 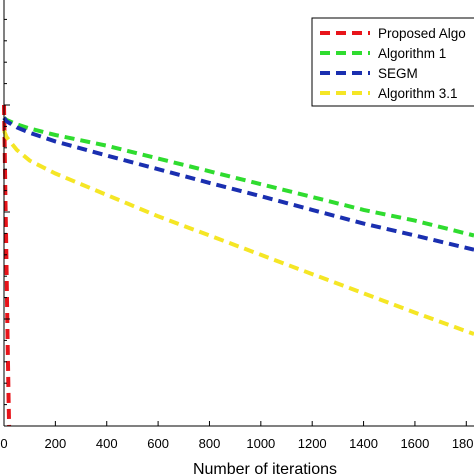 What do you see at coordinates (422, 33) in the screenshot?
I see `legend-label: Proposed Algo` at bounding box center [422, 33].